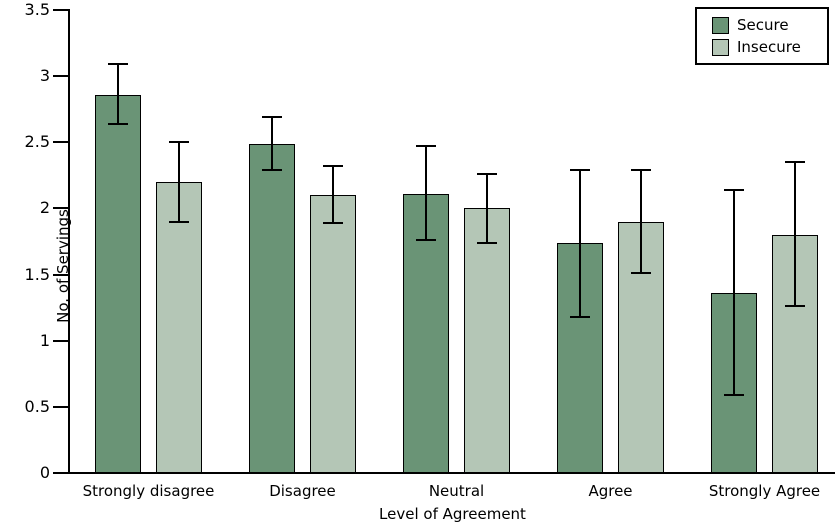 The width and height of the screenshot is (835, 532). Describe the element at coordinates (37, 406) in the screenshot. I see `y-tick-label: 0.5` at that location.